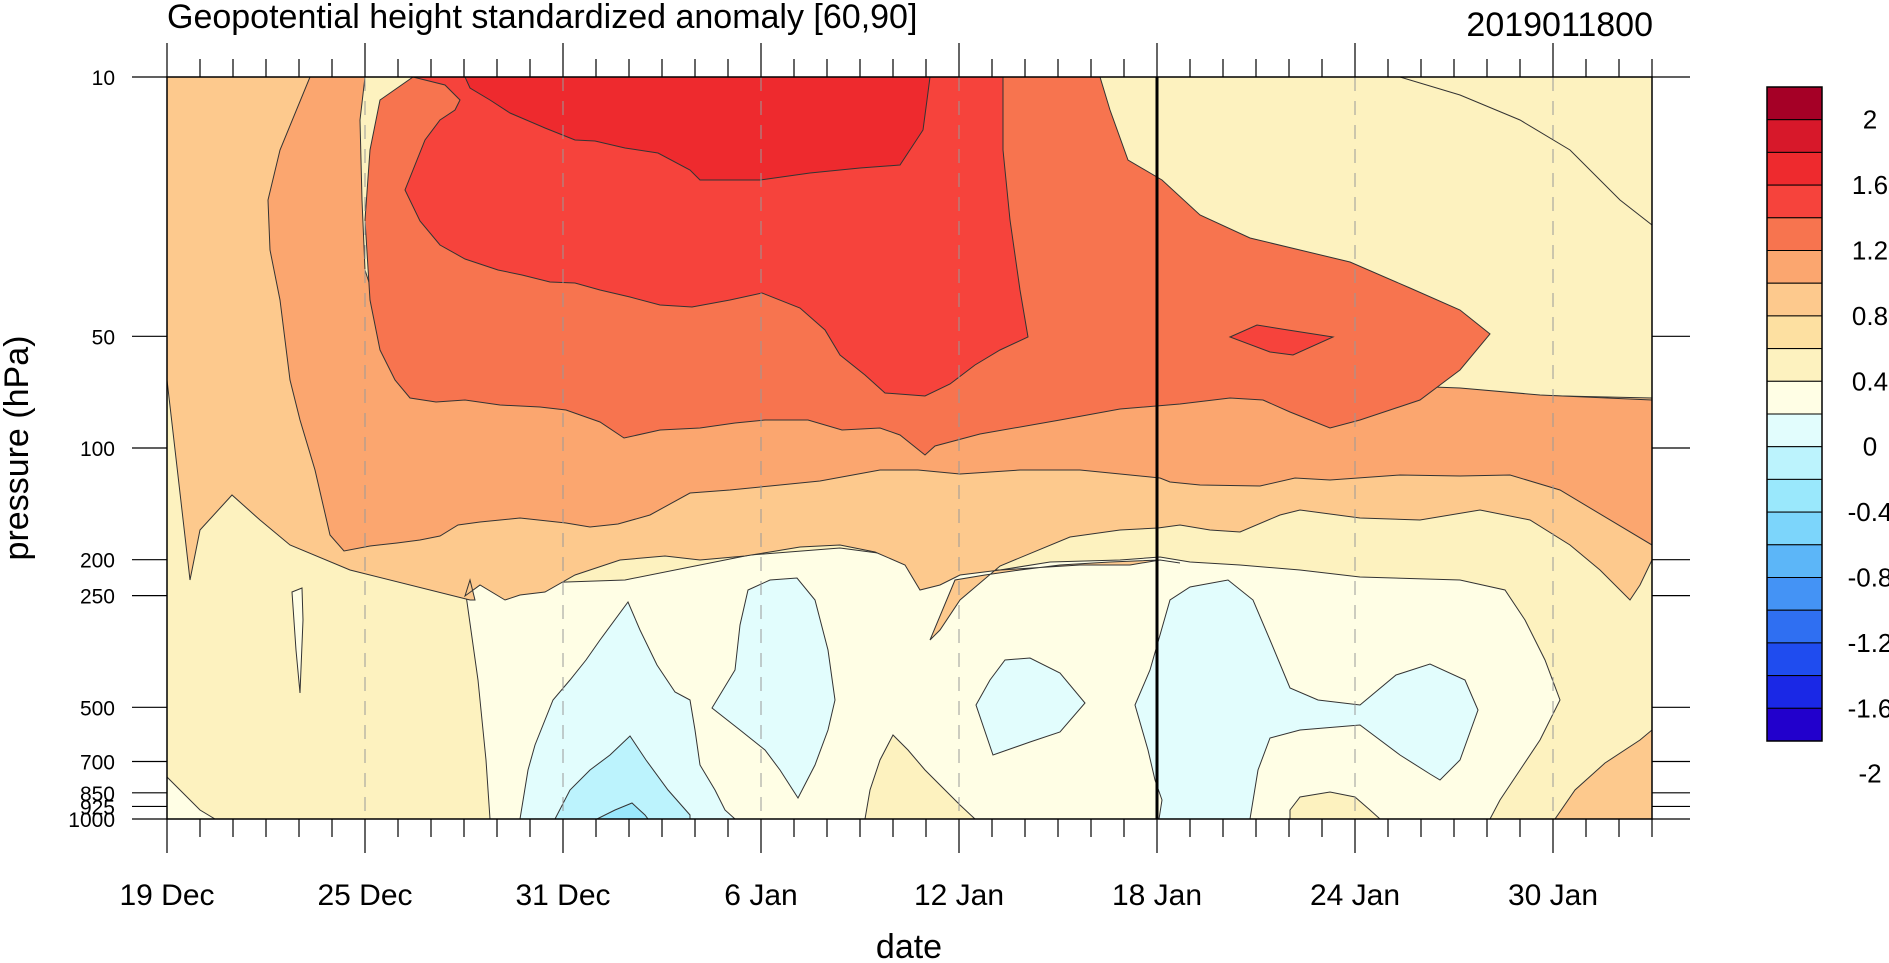  Describe the element at coordinates (1827, 437) in the screenshot. I see `colorbar: 2 1.6 1.2 0.8 0.4 0 -0.4 -0.8 -1.2 -1.6 -2` at that location.